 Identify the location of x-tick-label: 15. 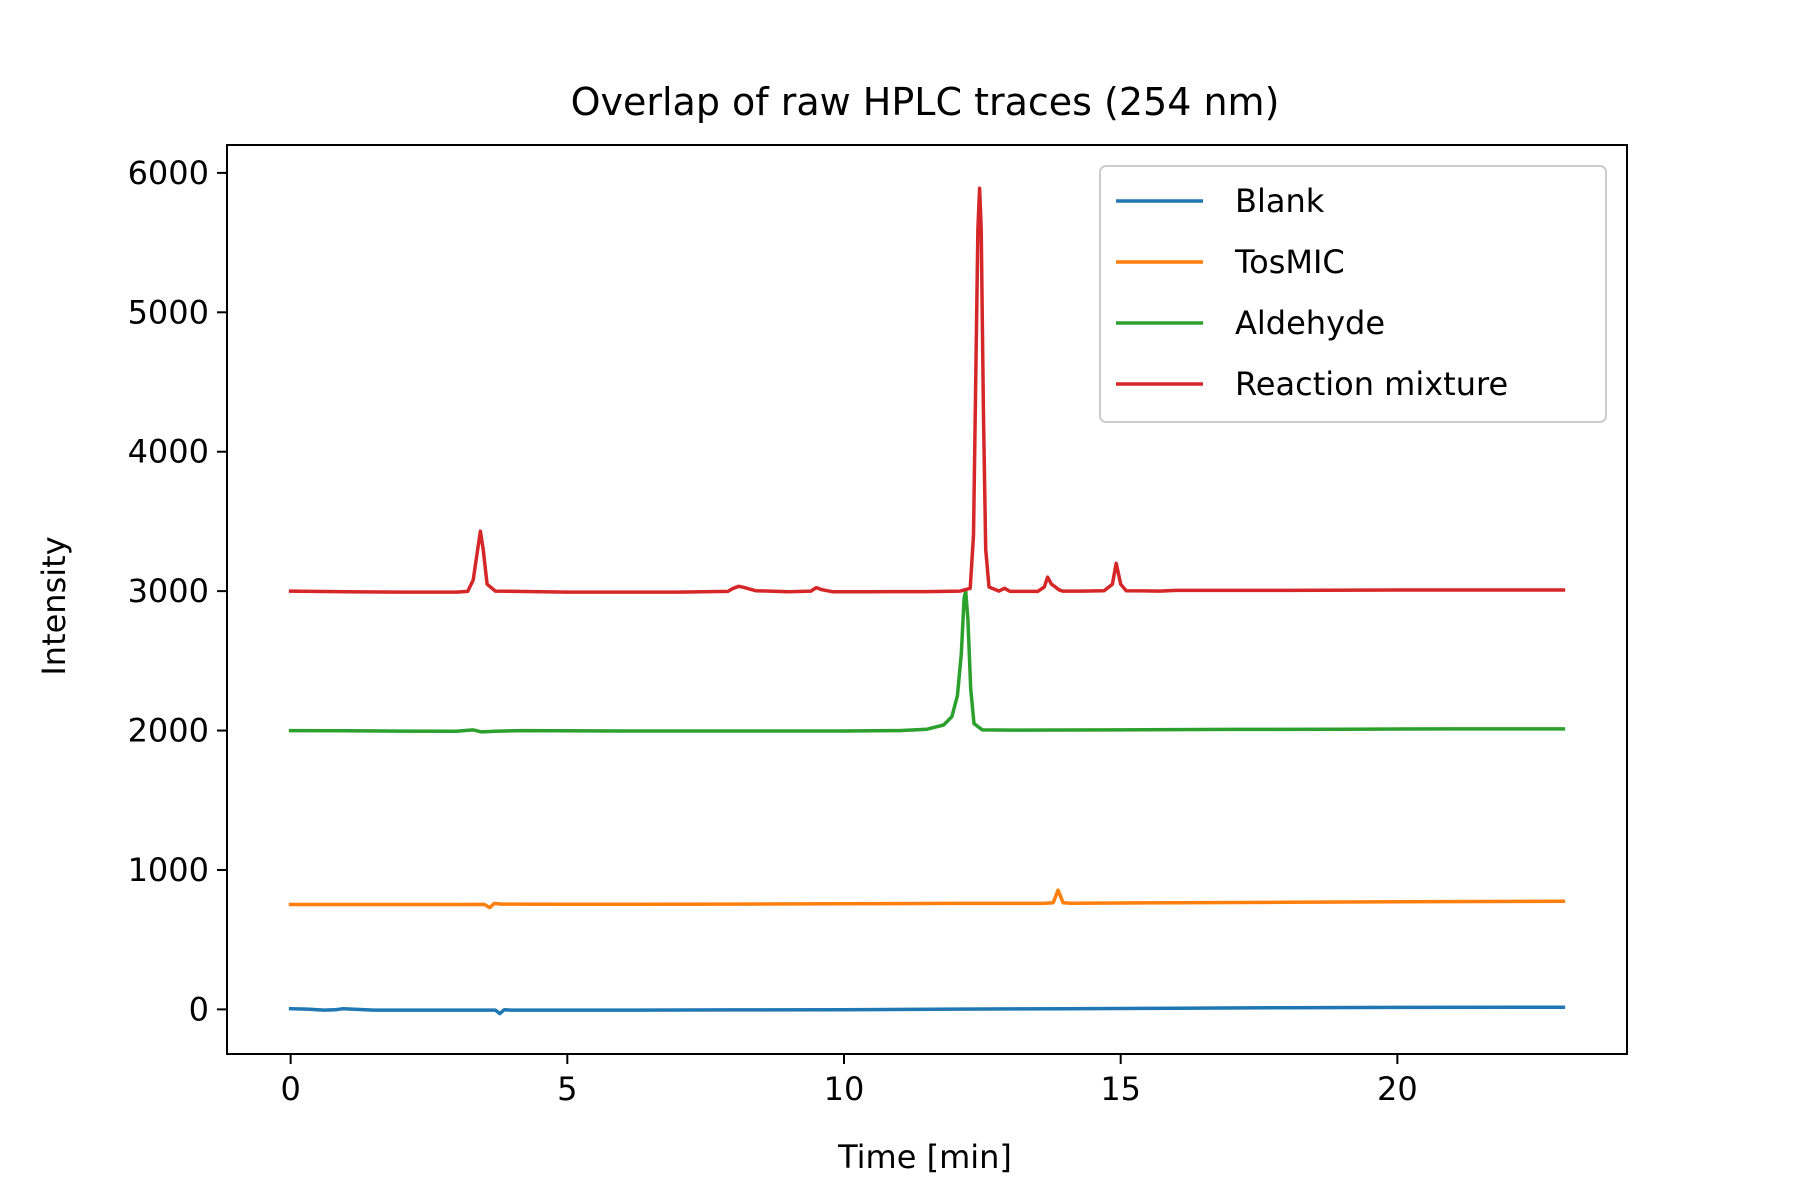
(1120, 1089).